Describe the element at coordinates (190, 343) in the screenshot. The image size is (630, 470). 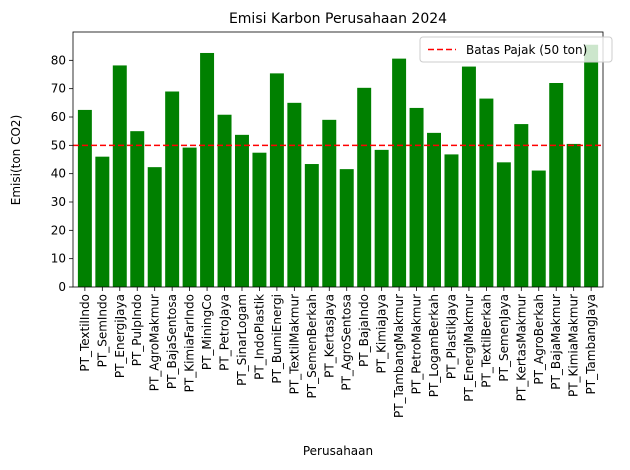
I see `x-tick-label: PT_KimiaFarIndo` at that location.